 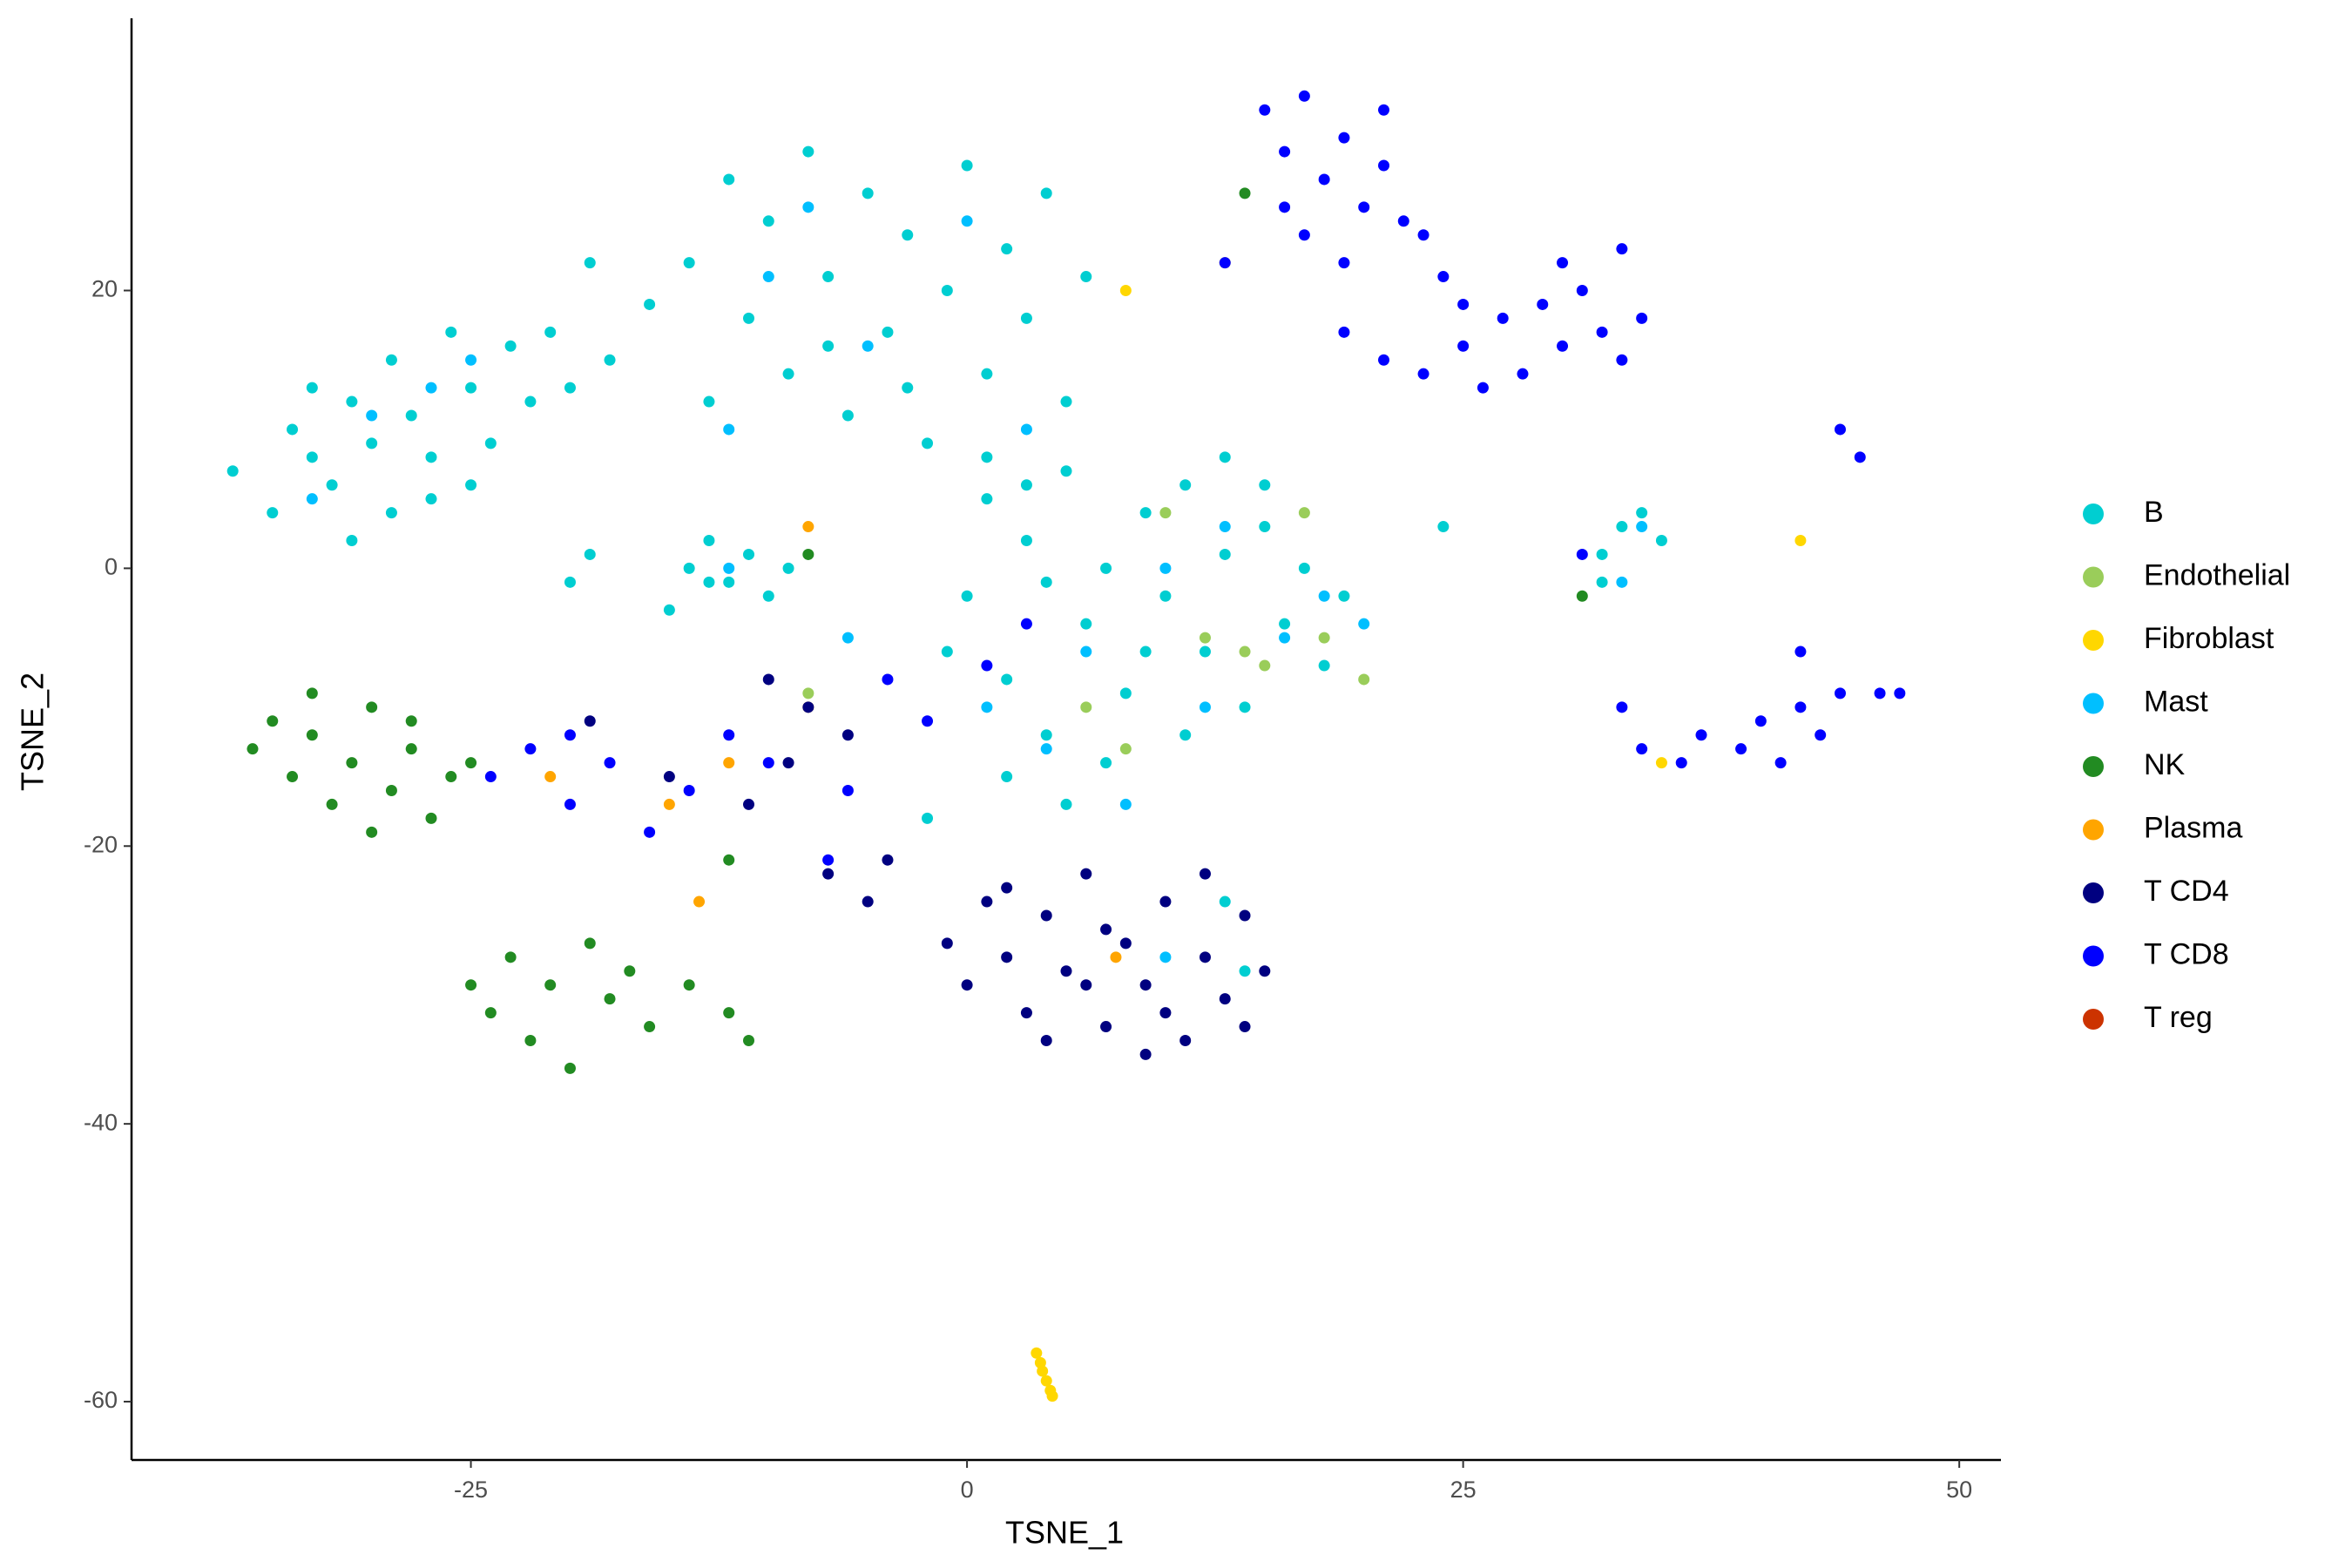 What do you see at coordinates (471, 1490) in the screenshot?
I see `x-tick-label: -25` at bounding box center [471, 1490].